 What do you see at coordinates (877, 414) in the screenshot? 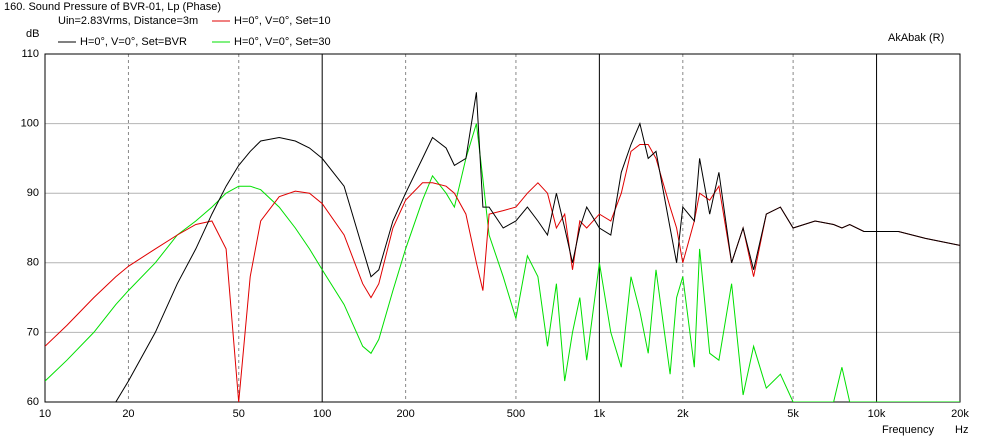
I see `x-tick-label: 10k` at bounding box center [877, 414].